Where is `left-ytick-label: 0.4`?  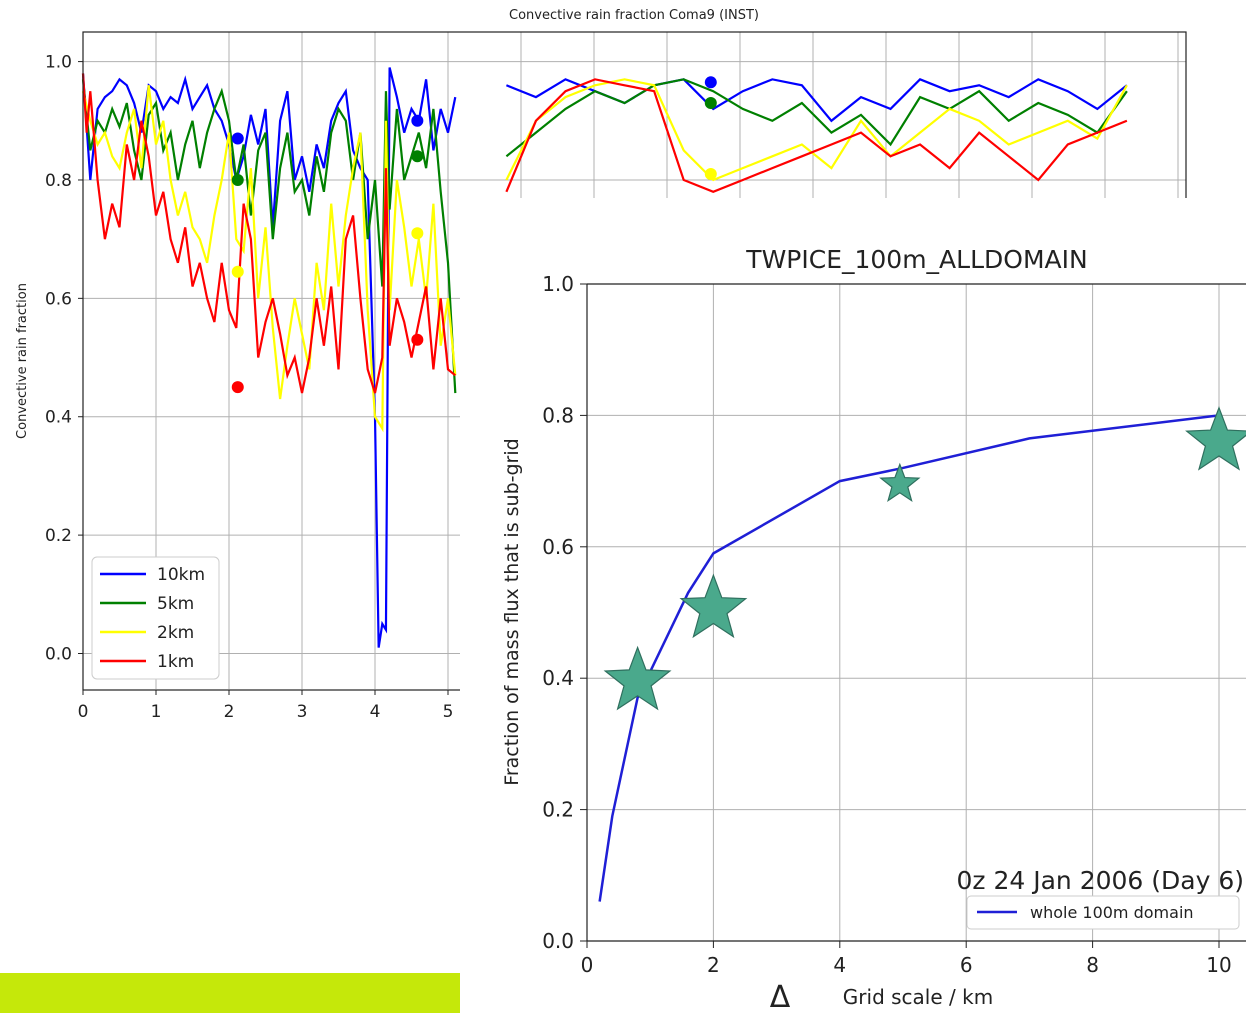
left-ytick-label: 0.4 is located at coordinates (58, 418).